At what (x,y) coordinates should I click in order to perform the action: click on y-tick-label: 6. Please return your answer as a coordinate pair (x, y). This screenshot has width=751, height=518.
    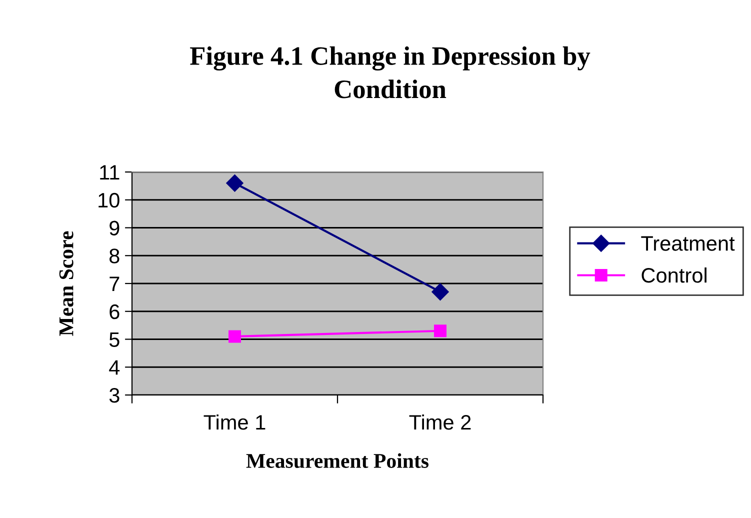
    Looking at the image, I should click on (115, 312).